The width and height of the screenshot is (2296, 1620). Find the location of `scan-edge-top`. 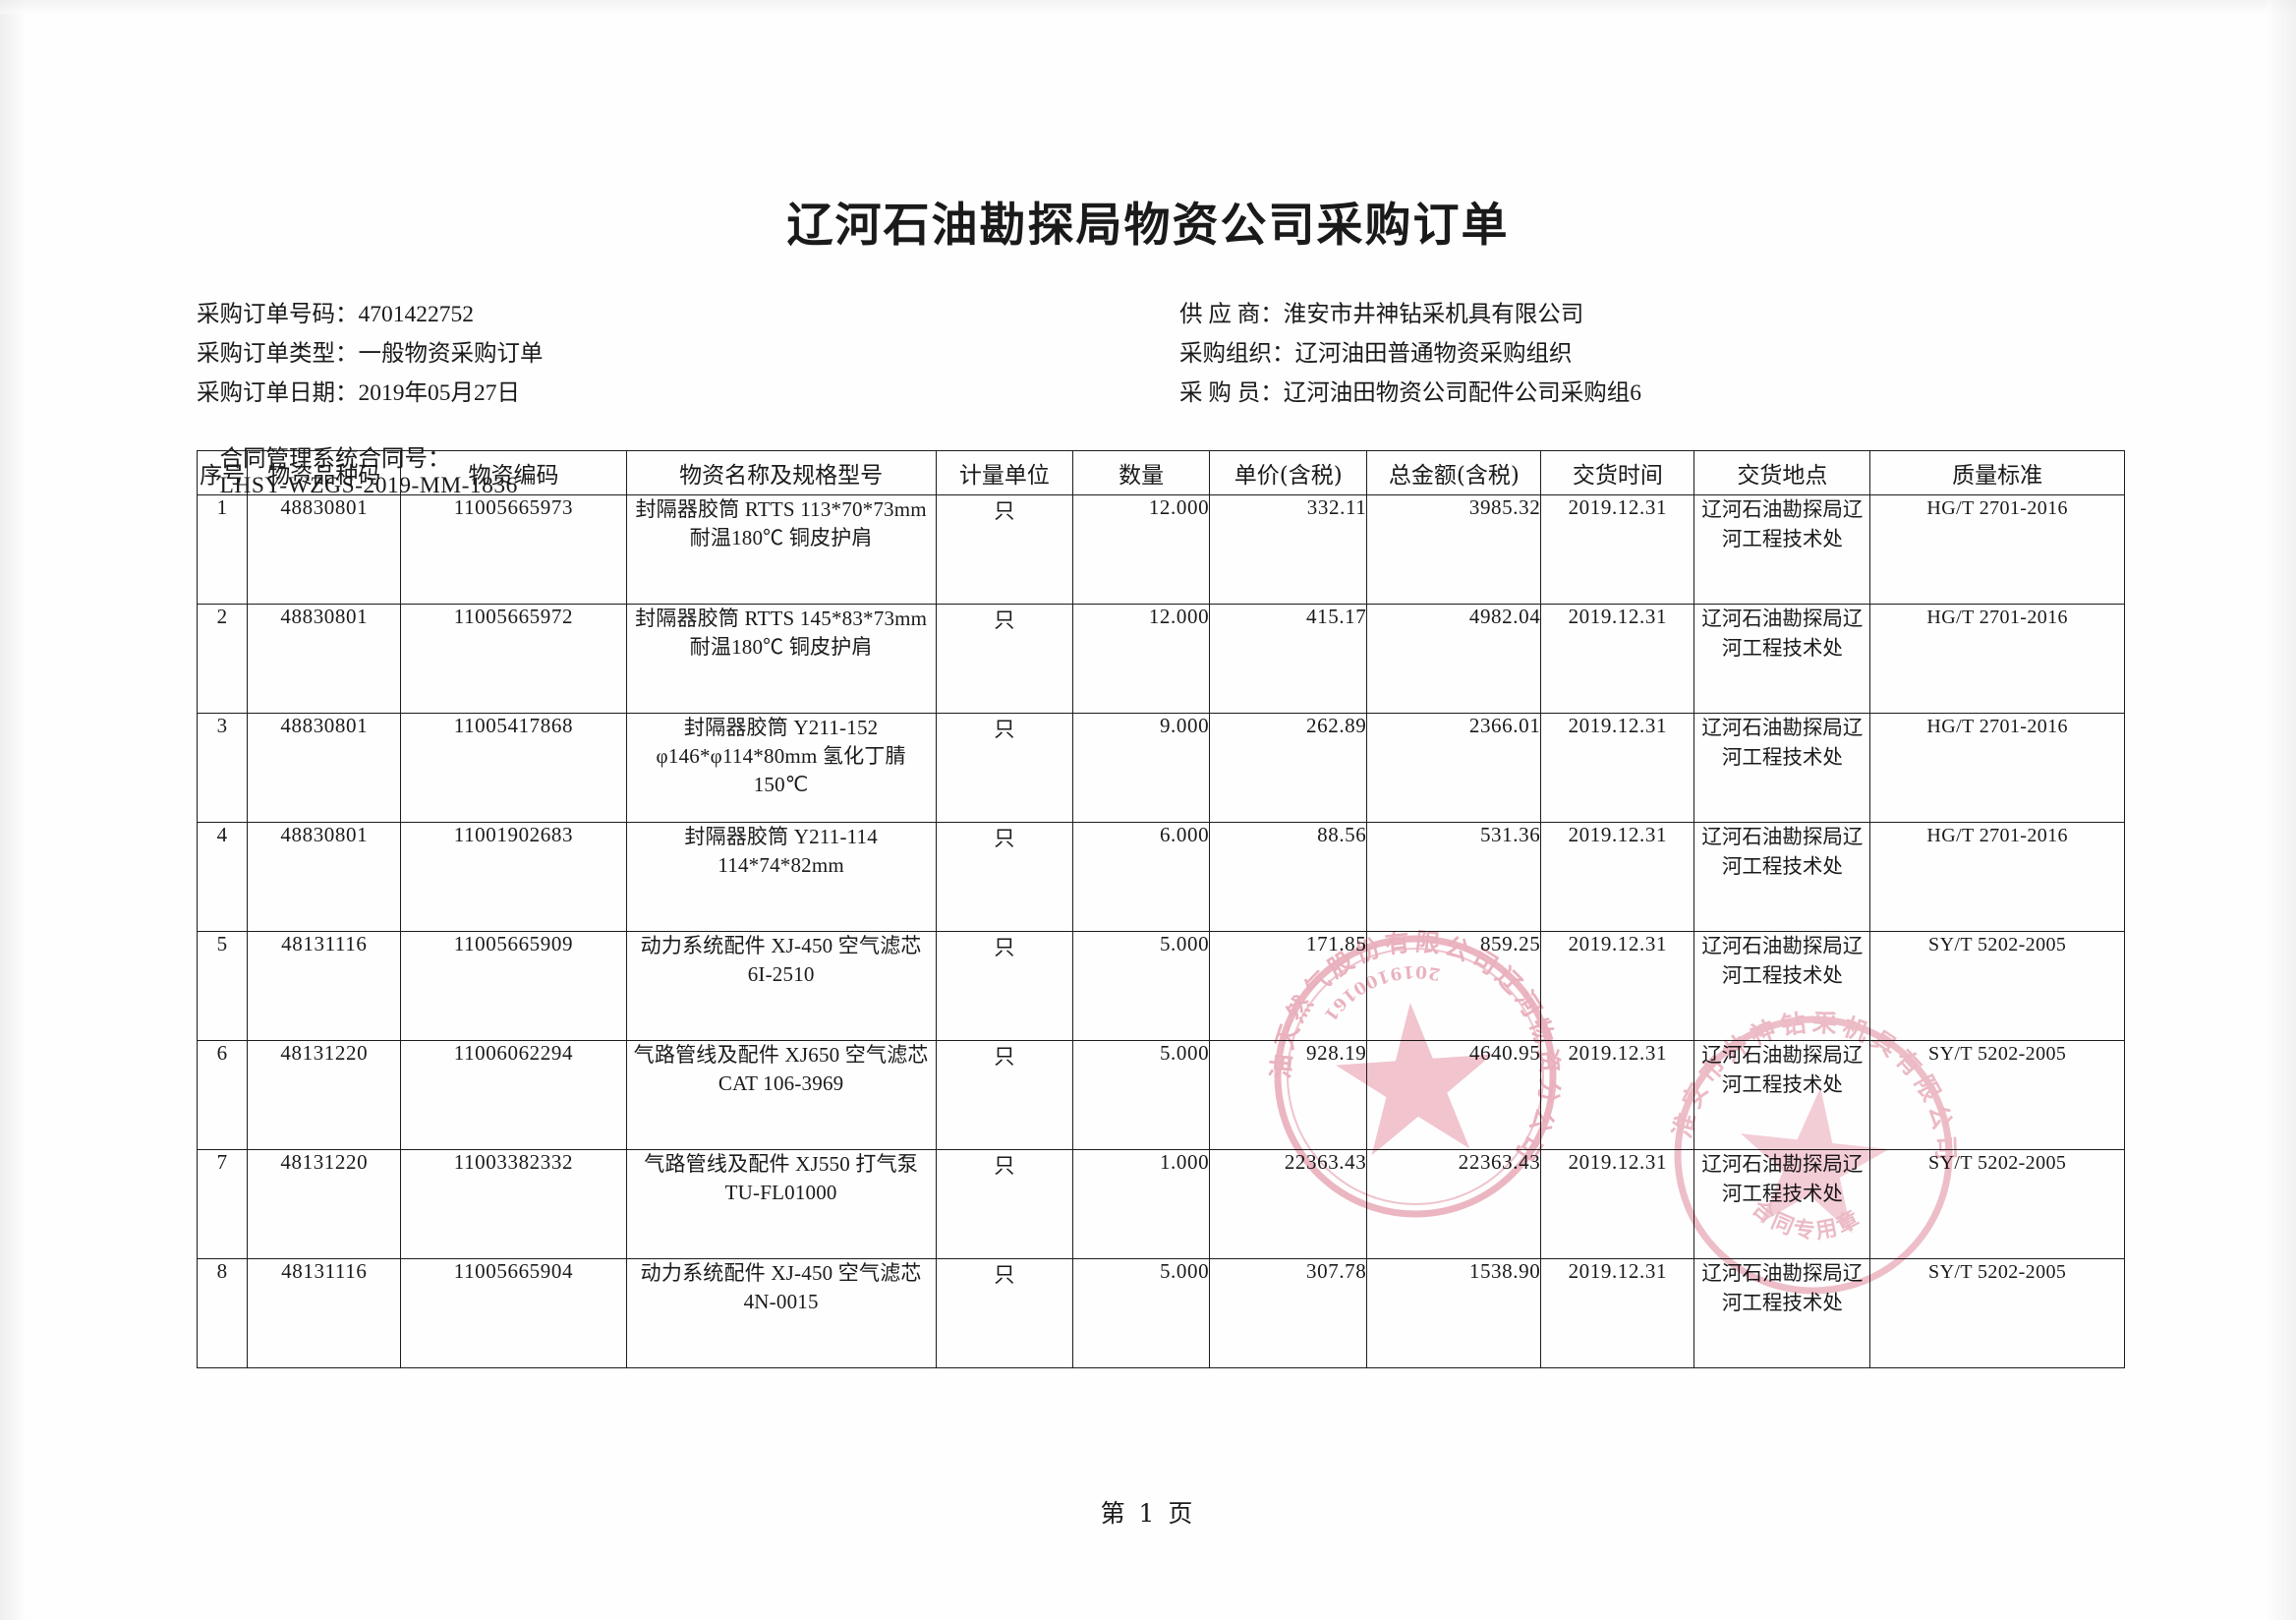

scan-edge-top is located at coordinates (1148, 7).